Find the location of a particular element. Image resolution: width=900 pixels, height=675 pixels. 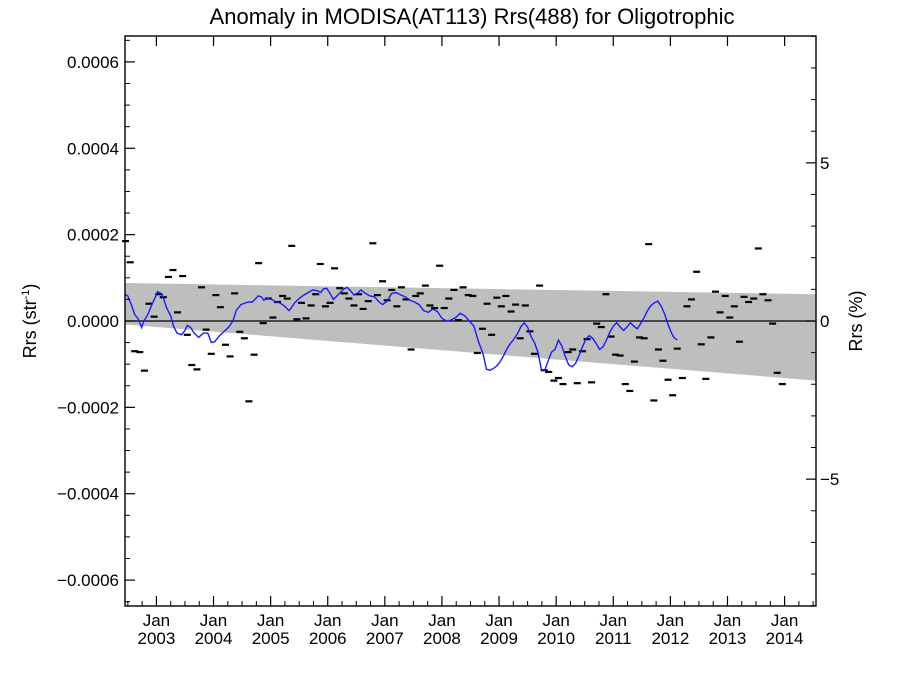

x-tick-year-label: 2005 is located at coordinates (271, 638).